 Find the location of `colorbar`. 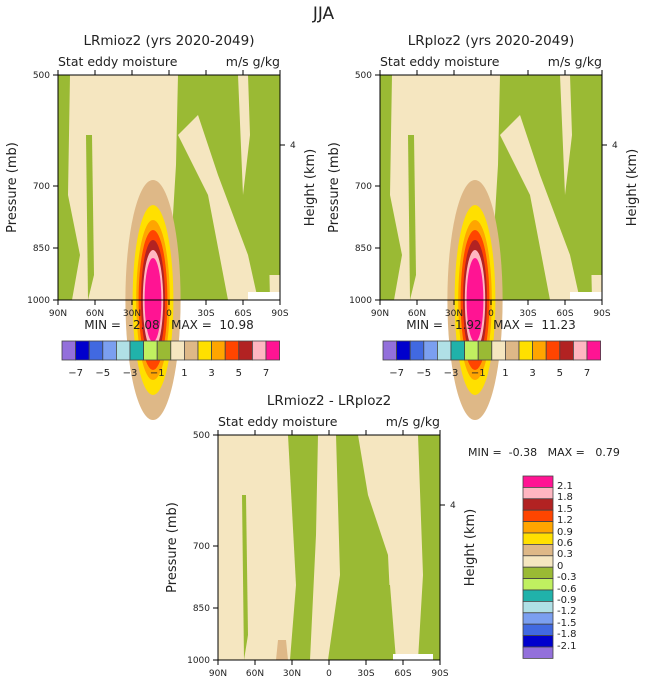

colorbar is located at coordinates (538, 567).